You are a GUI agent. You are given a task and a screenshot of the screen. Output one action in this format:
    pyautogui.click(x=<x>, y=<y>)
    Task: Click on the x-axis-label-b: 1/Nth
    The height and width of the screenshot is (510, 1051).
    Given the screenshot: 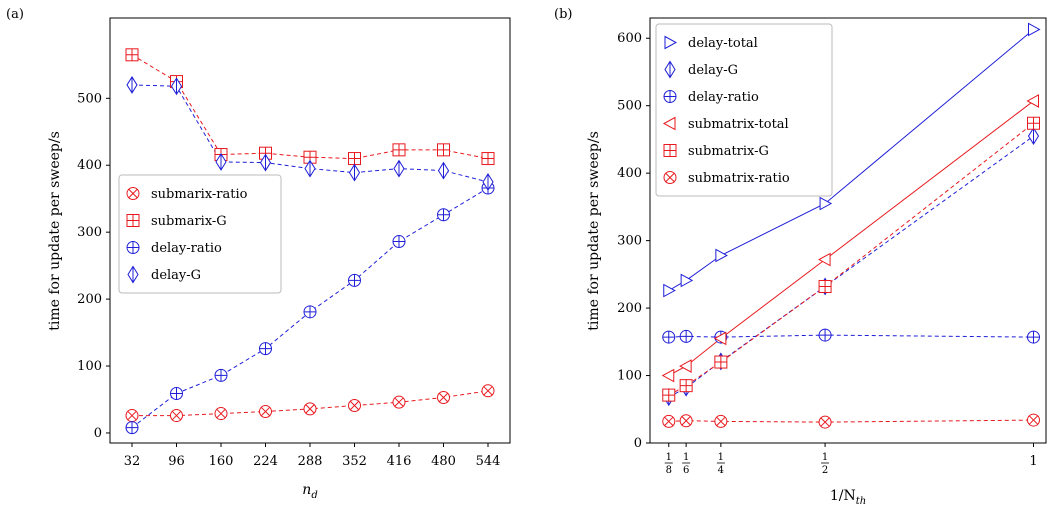 What is the action you would take?
    pyautogui.click(x=848, y=497)
    